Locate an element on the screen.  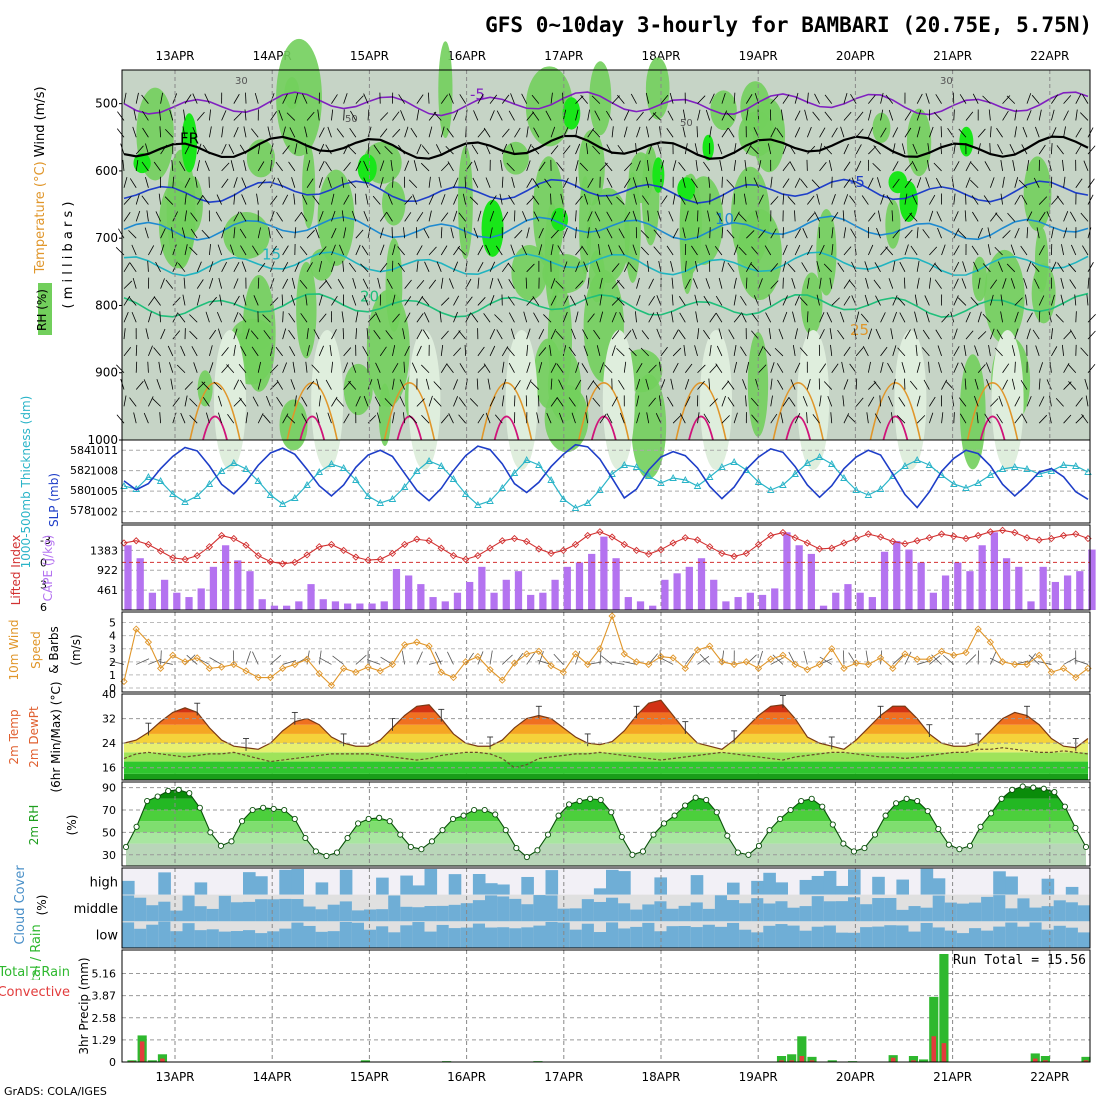
axis-label: & Barbs is located at coordinates (54, 650).